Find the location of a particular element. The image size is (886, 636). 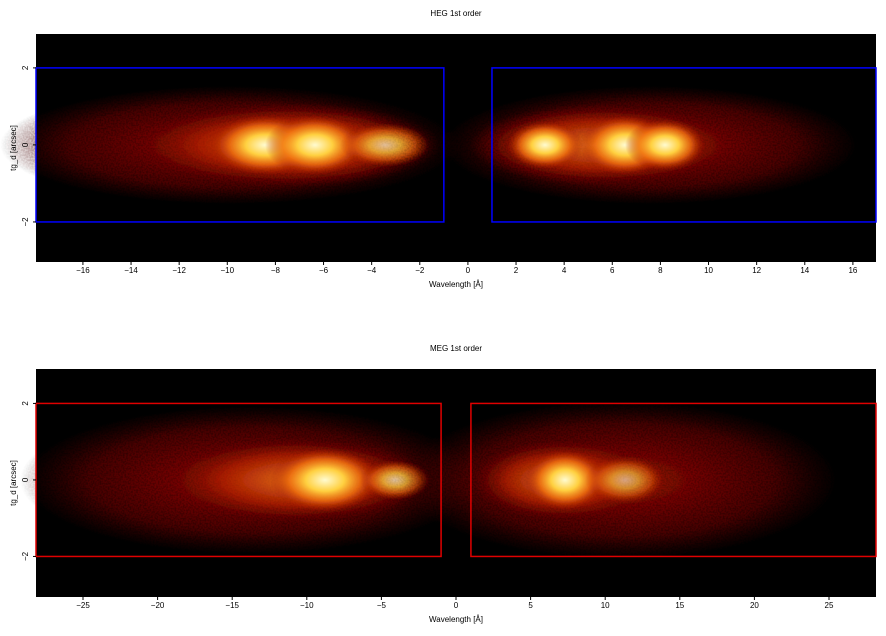

x-tick-label: 2 is located at coordinates (516, 270).